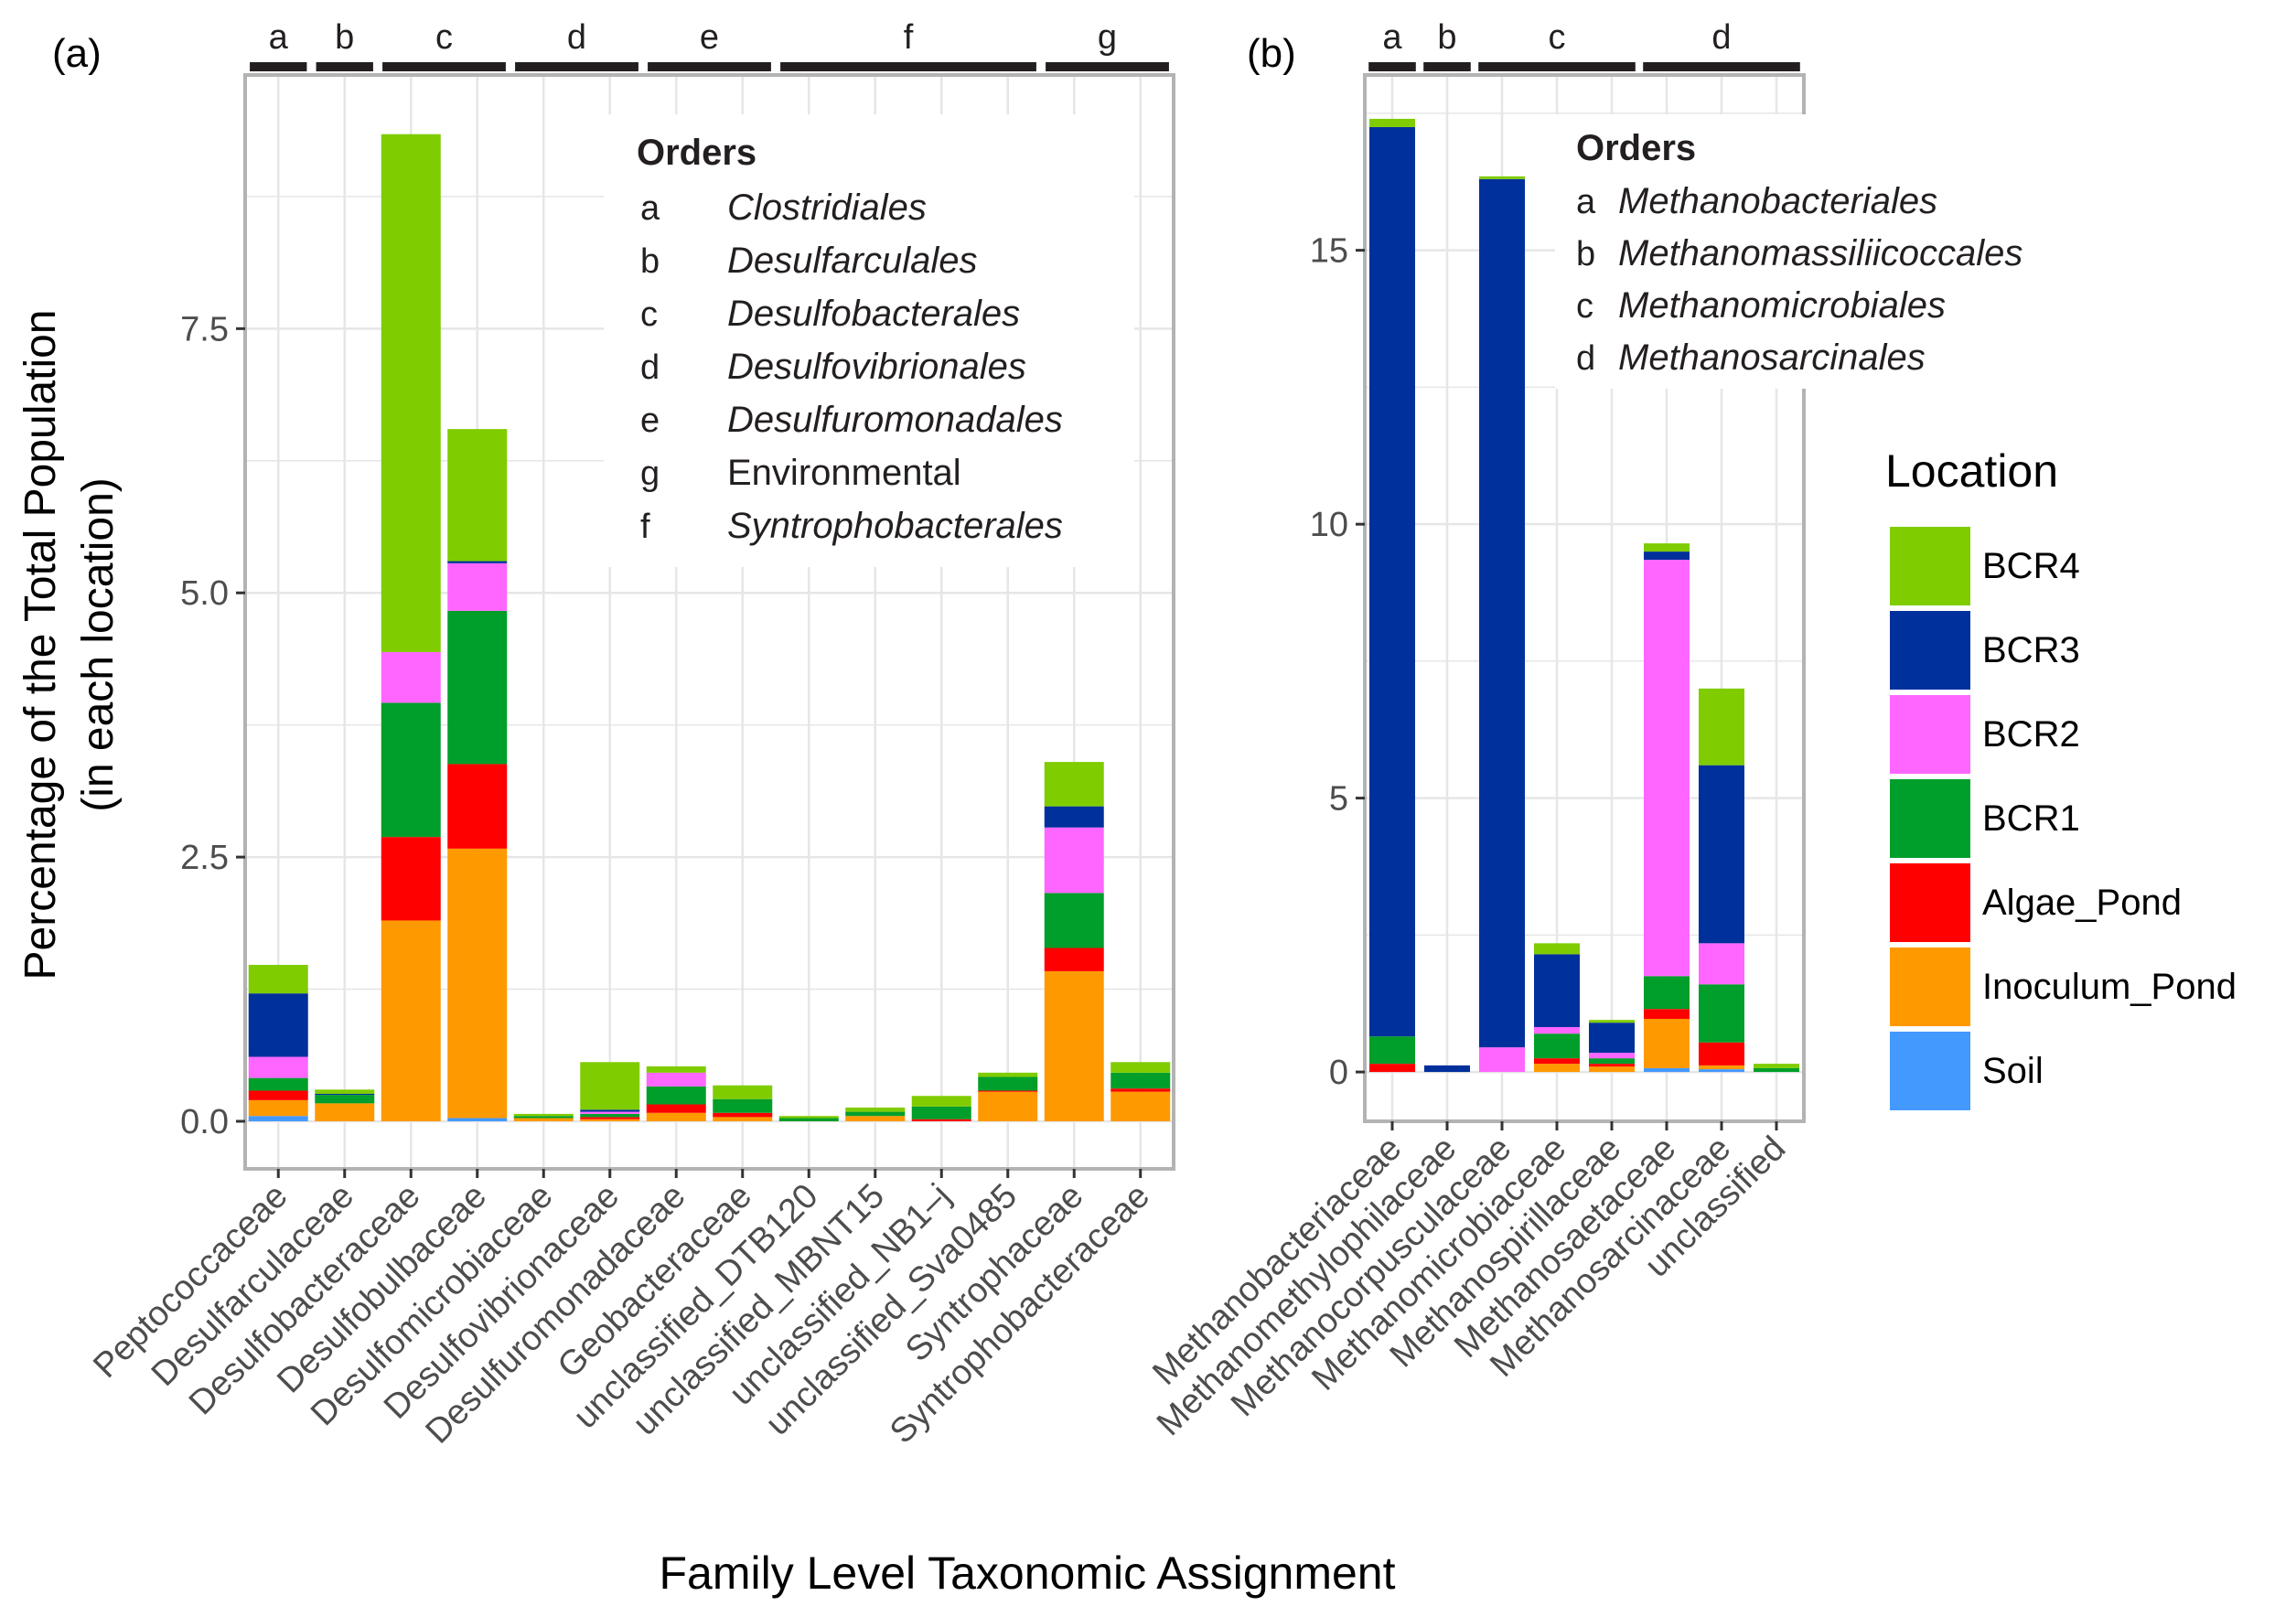  I want to click on orders-box-background, so click(1825, 251).